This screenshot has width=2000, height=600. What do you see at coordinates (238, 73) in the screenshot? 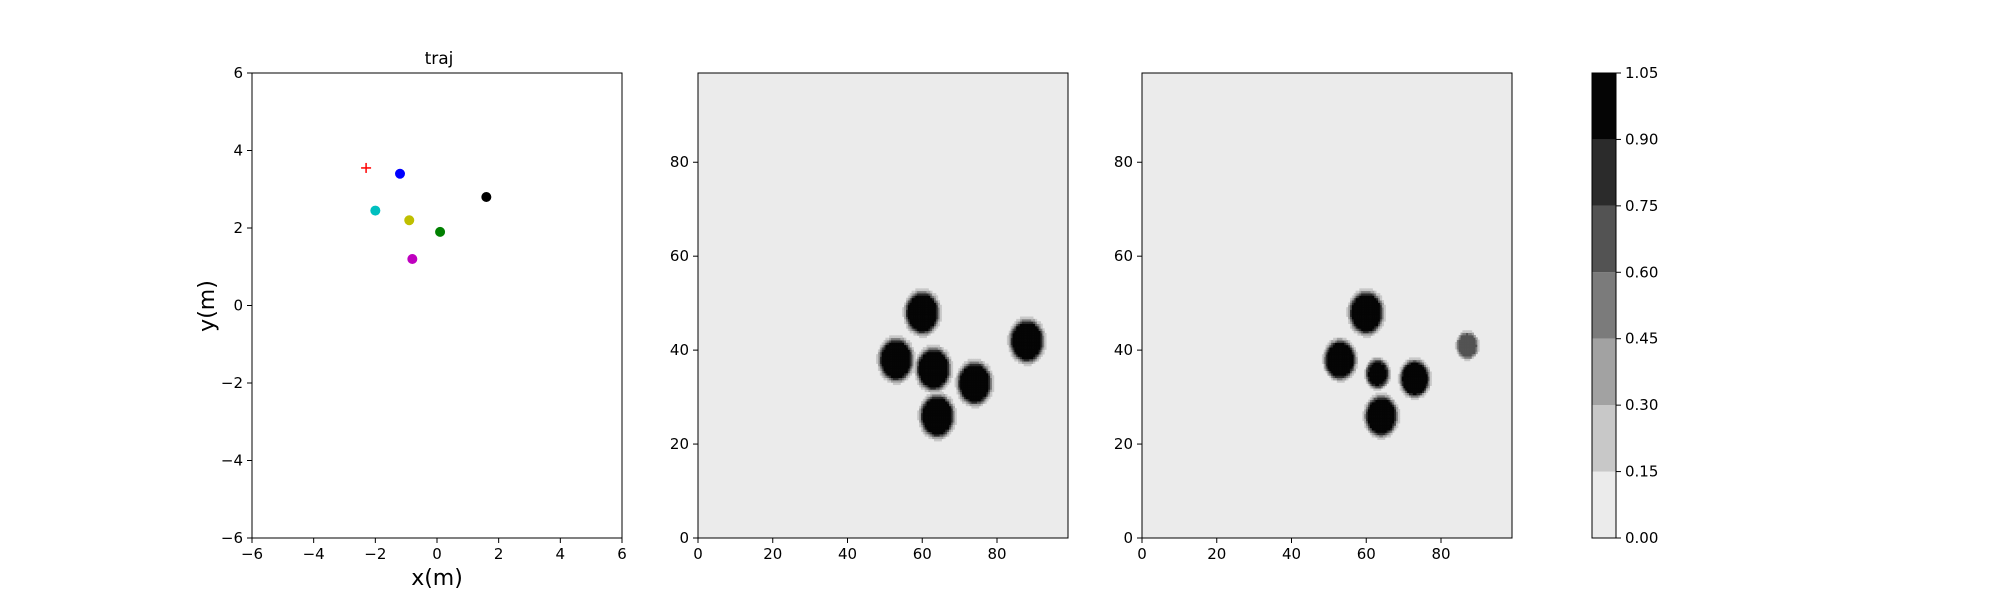
I see `y-tick-label: 6` at bounding box center [238, 73].